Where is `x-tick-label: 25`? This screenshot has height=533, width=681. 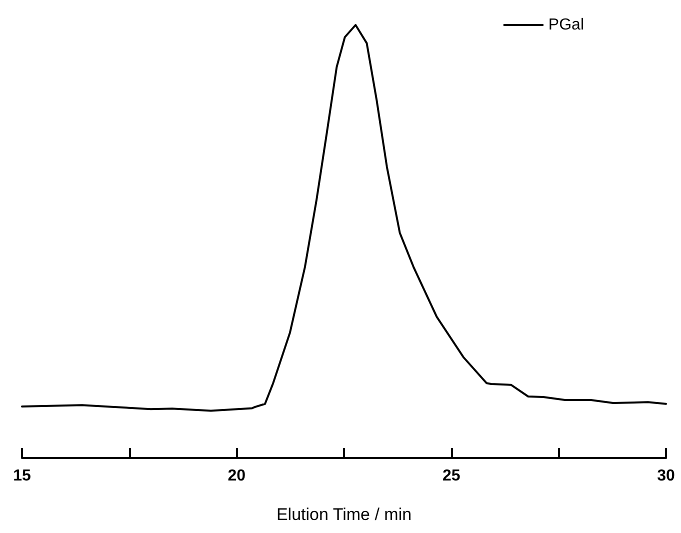 x-tick-label: 25 is located at coordinates (451, 476).